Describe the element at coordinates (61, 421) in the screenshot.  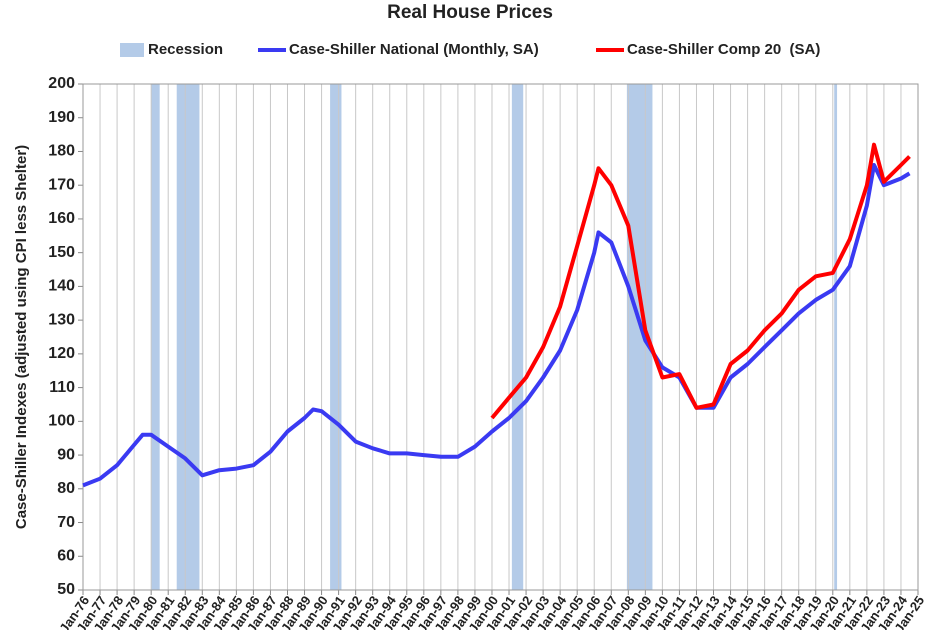
I see `y-tick-label: 100` at that location.